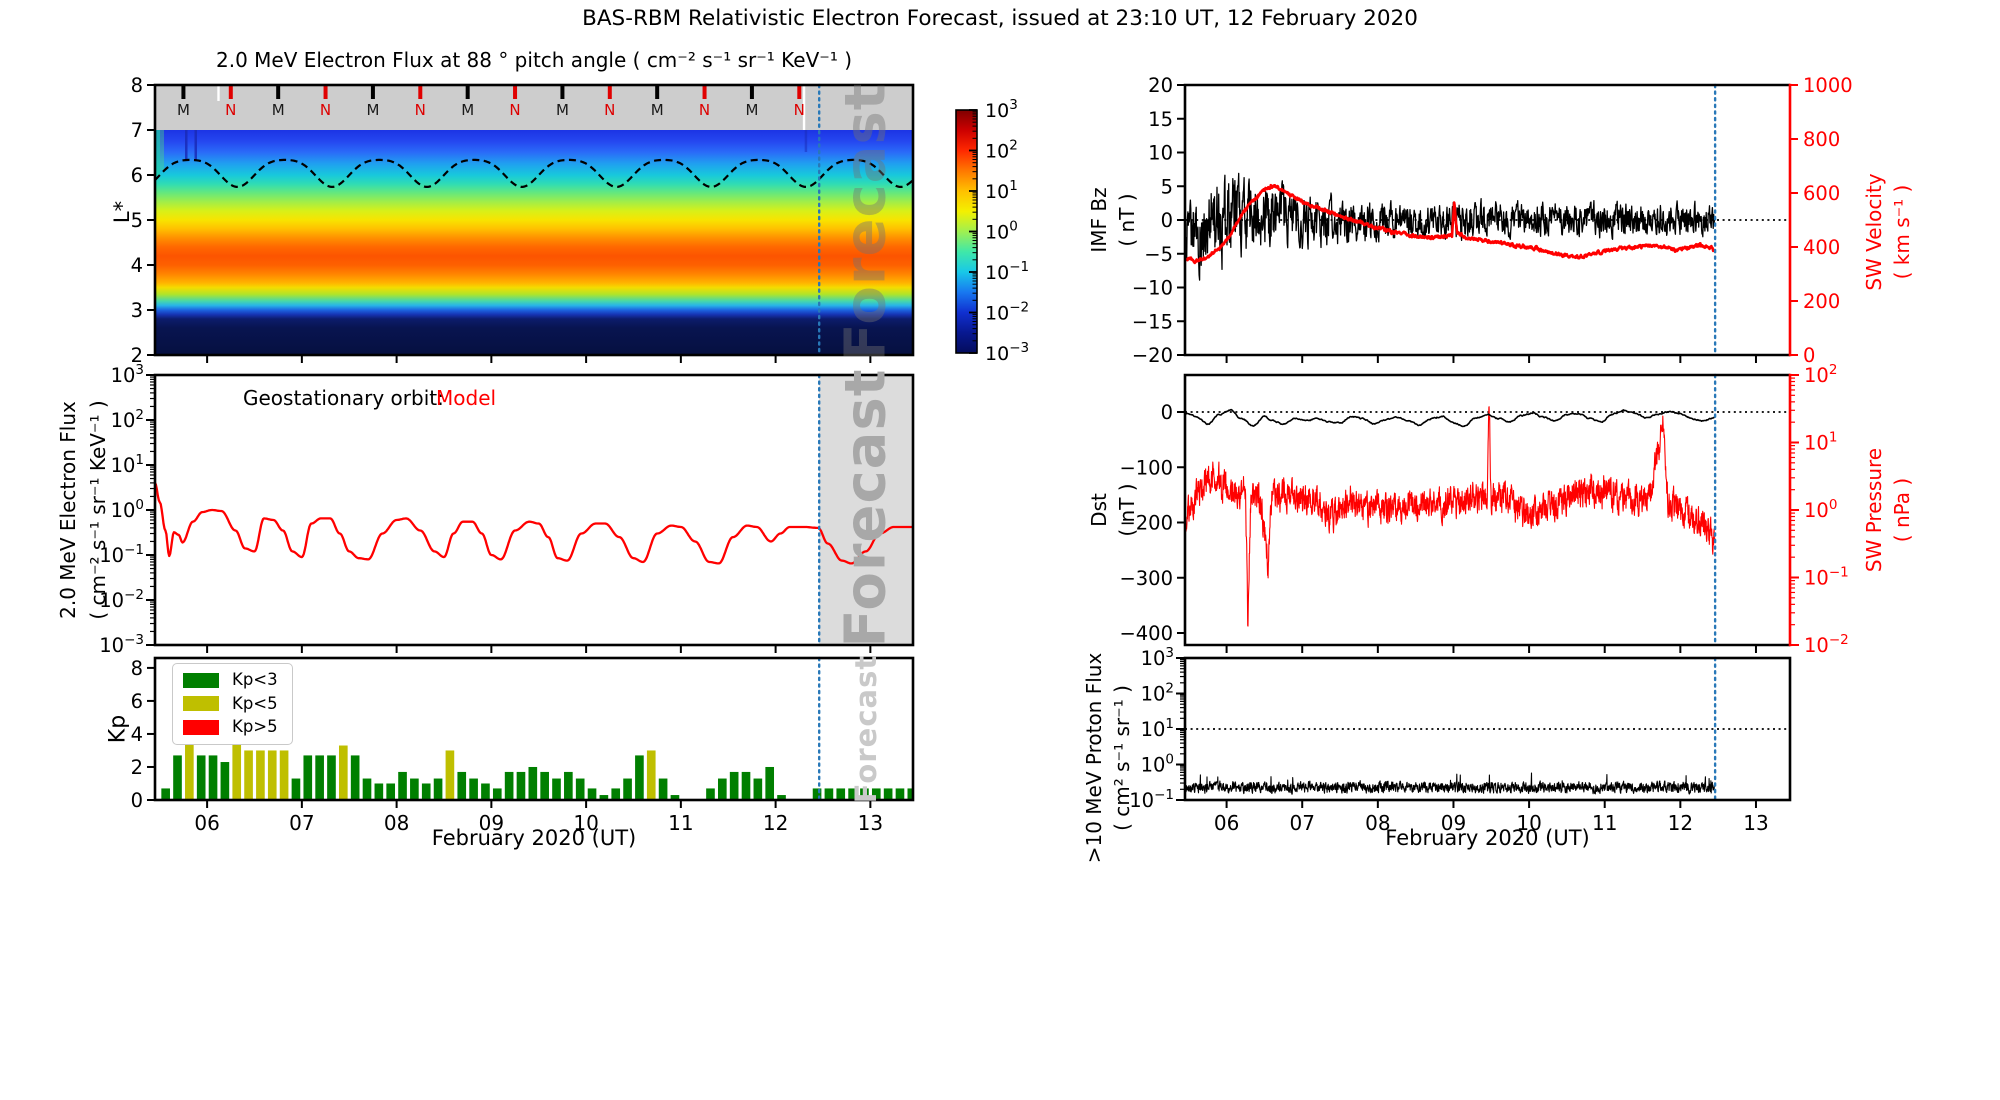 This screenshot has height=1100, width=2000. What do you see at coordinates (1821, 301) in the screenshot?
I see `svg-text: 200` at bounding box center [1821, 301].